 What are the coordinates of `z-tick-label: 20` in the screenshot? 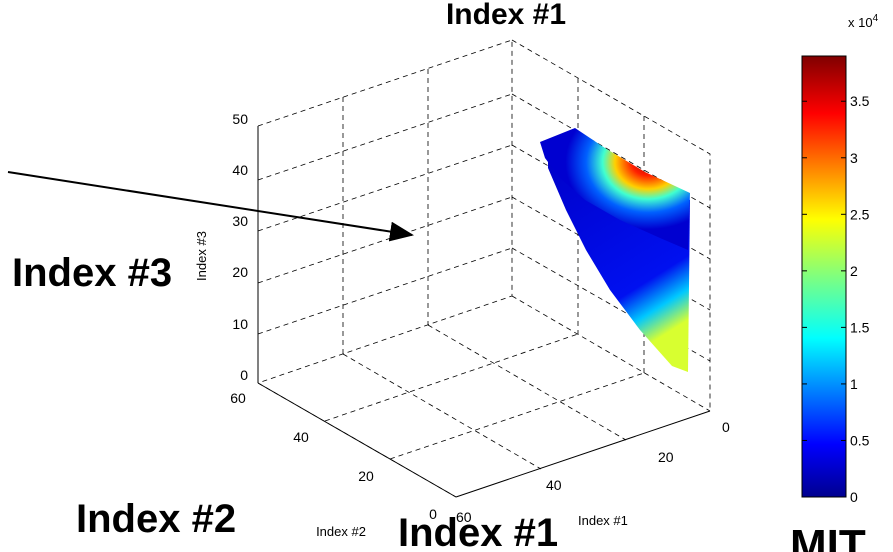 It's located at (240, 272).